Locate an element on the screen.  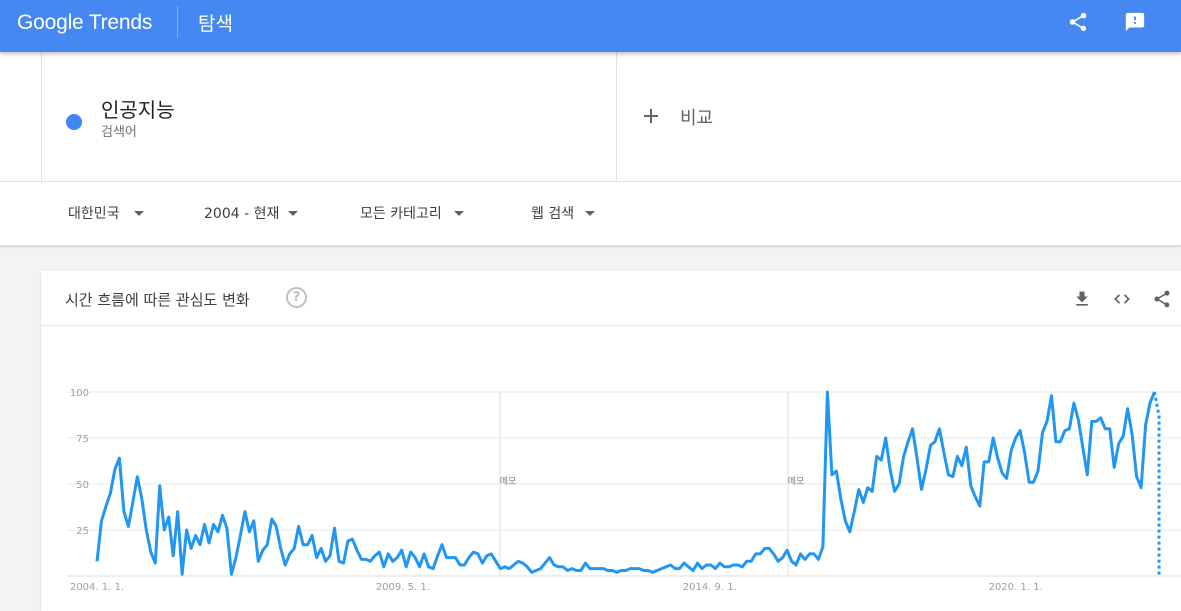
page-title: 탐색 is located at coordinates (215, 24).